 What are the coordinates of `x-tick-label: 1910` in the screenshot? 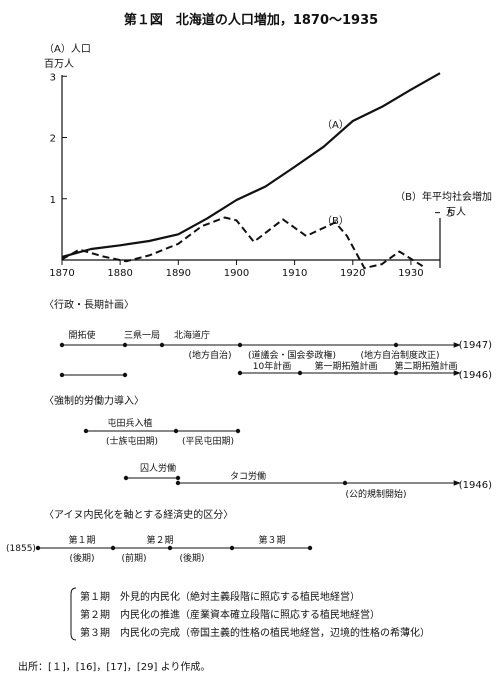 It's located at (294, 273).